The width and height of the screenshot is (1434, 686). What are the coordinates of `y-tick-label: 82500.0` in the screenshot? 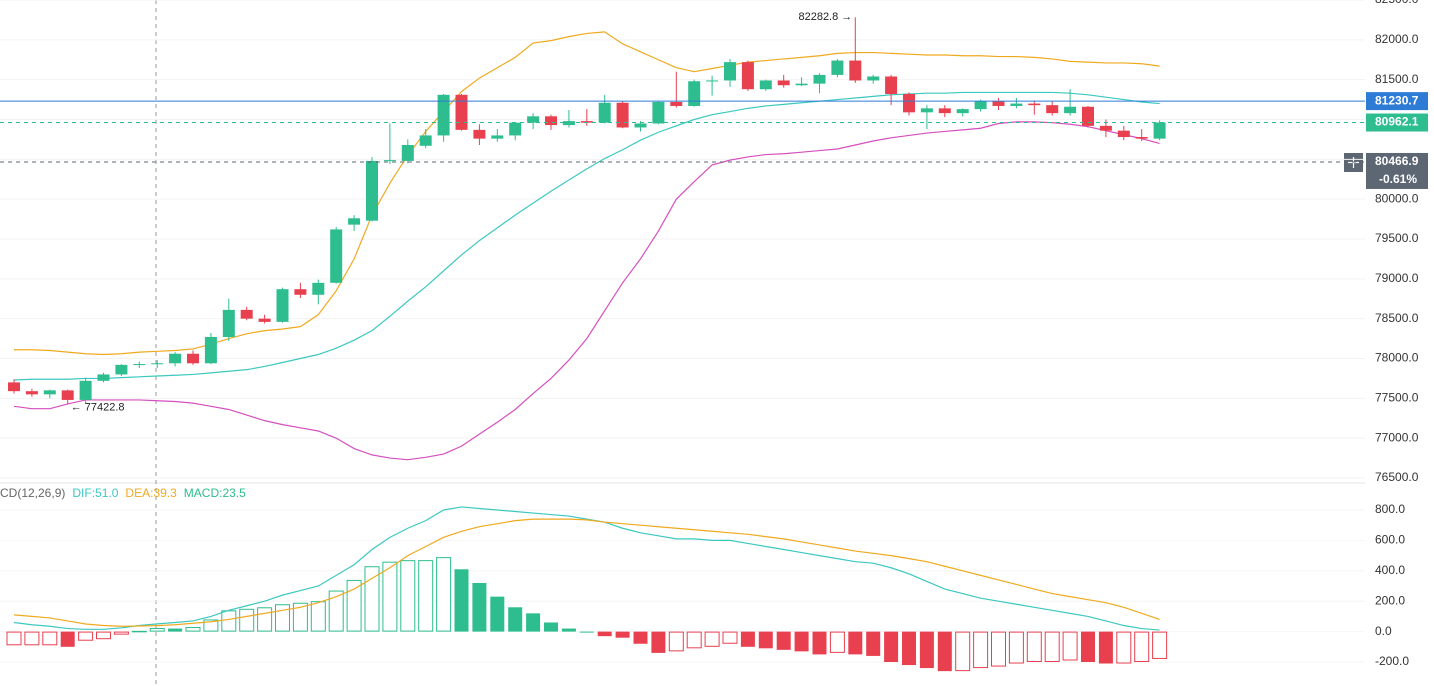 It's located at (1397, 3).